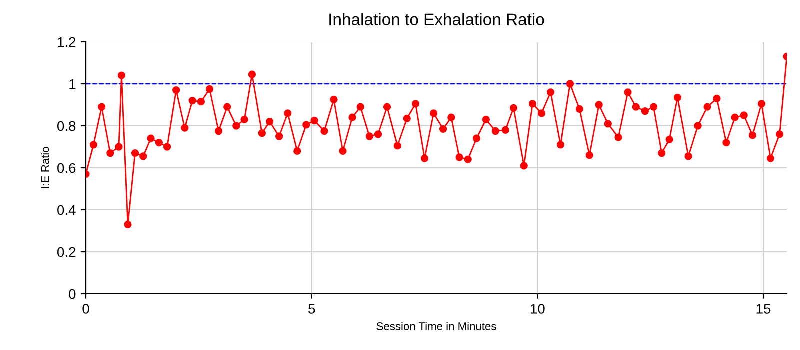 Image resolution: width=800 pixels, height=350 pixels. I want to click on y-tick-label: 0.4, so click(67, 210).